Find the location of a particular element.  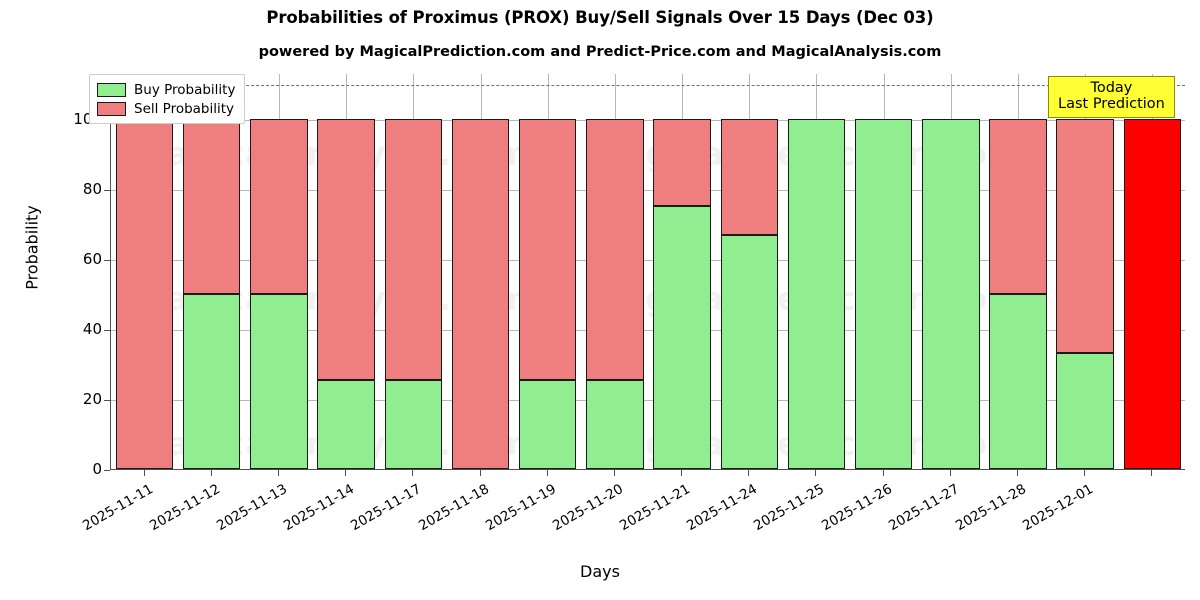

y-tick-label: 40 is located at coordinates (92, 328).